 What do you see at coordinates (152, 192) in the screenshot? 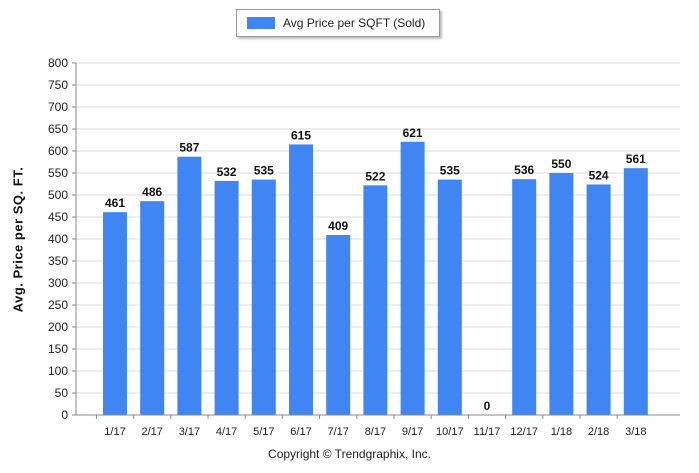
I see `data-label: 486` at bounding box center [152, 192].